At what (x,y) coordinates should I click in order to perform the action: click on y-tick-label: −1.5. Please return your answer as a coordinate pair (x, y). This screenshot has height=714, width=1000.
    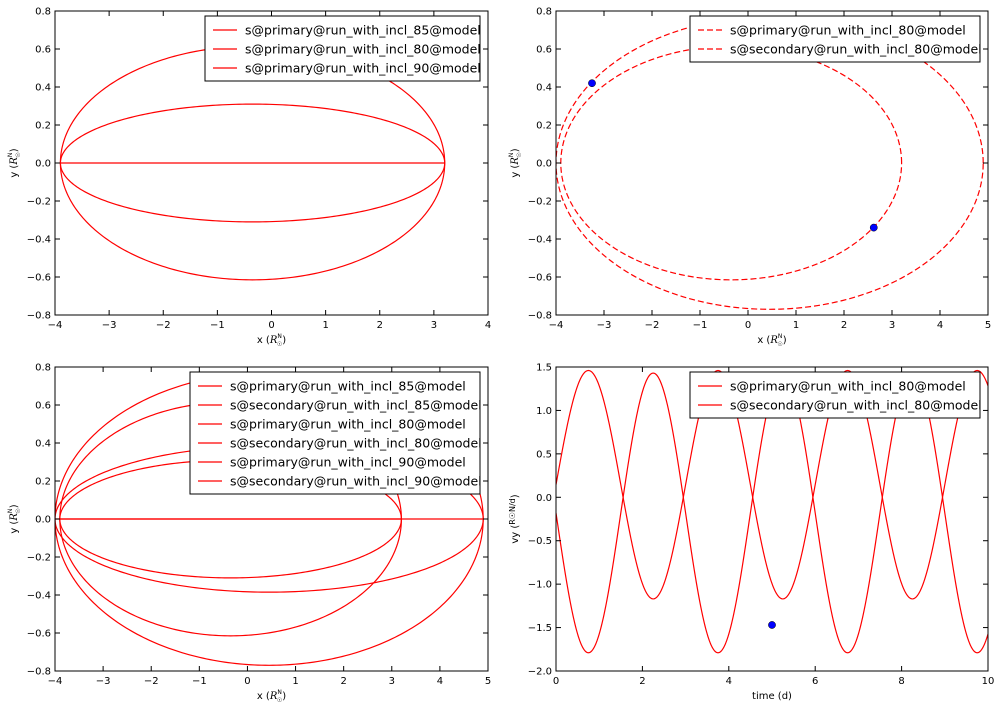
    Looking at the image, I should click on (540, 628).